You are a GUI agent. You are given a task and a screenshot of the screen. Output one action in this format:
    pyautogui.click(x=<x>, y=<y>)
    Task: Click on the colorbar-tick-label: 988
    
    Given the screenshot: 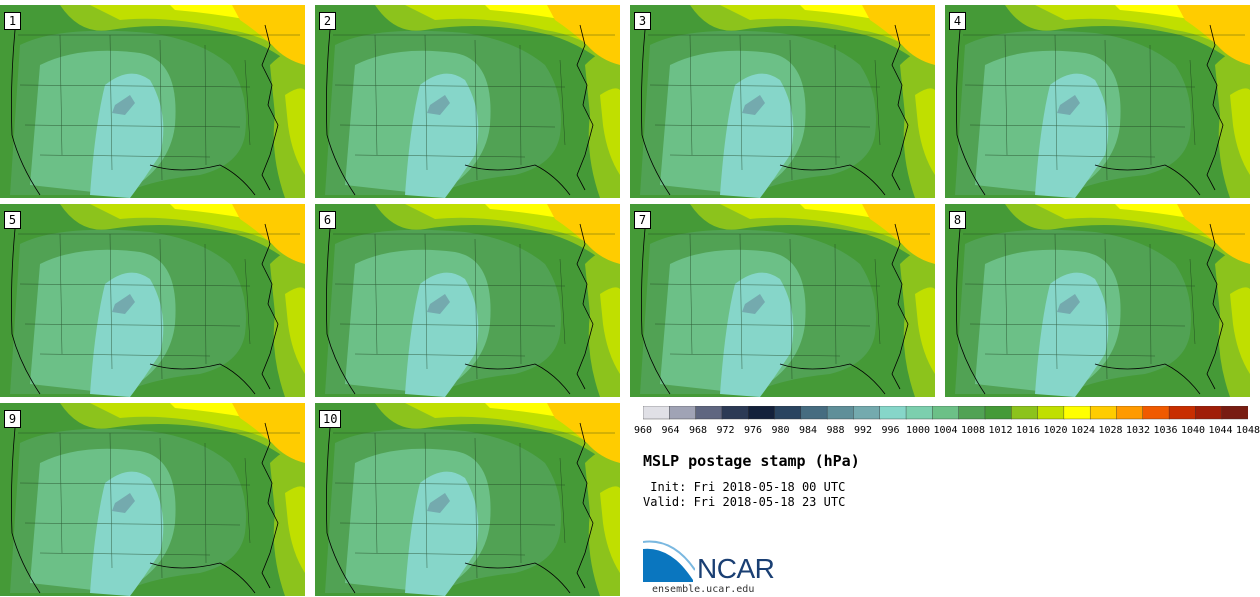 What is the action you would take?
    pyautogui.click(x=835, y=430)
    